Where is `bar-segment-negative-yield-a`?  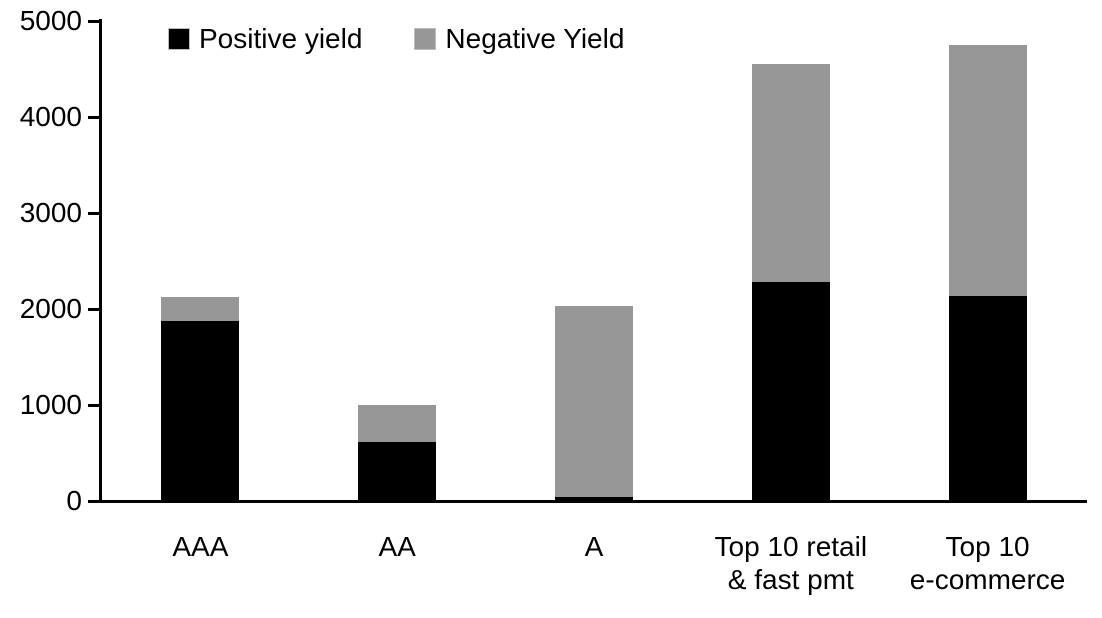
bar-segment-negative-yield-a is located at coordinates (594, 401).